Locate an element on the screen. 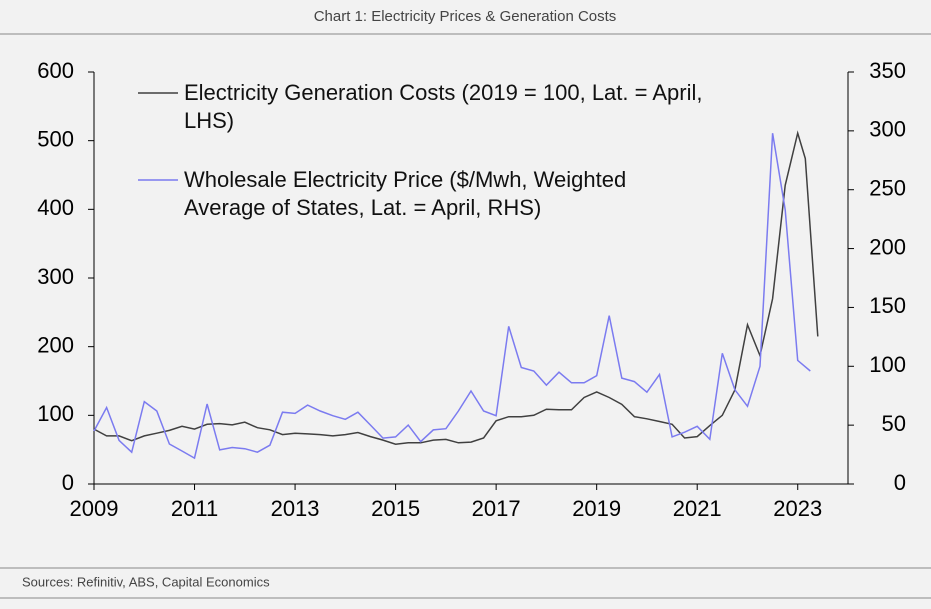 The width and height of the screenshot is (931, 609). x-tick-label: 2019 is located at coordinates (596, 508).